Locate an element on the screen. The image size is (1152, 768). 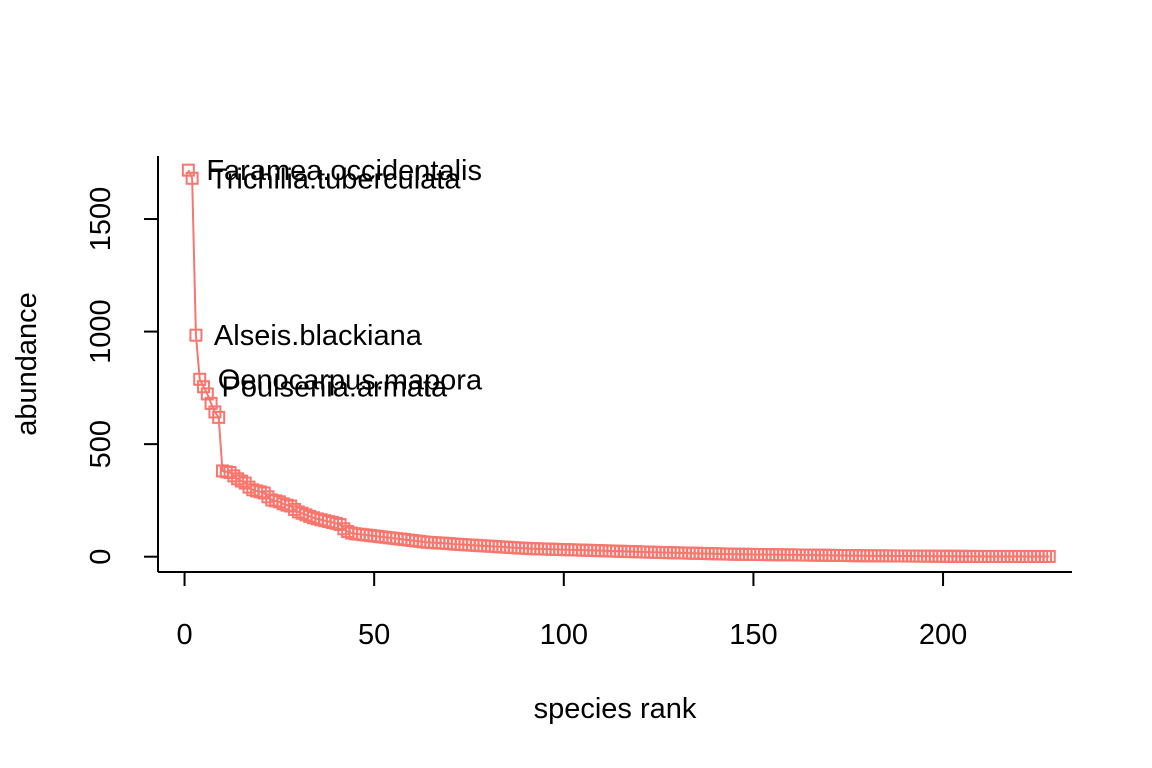
species-annotation: Poulsenia.armata is located at coordinates (335, 388).